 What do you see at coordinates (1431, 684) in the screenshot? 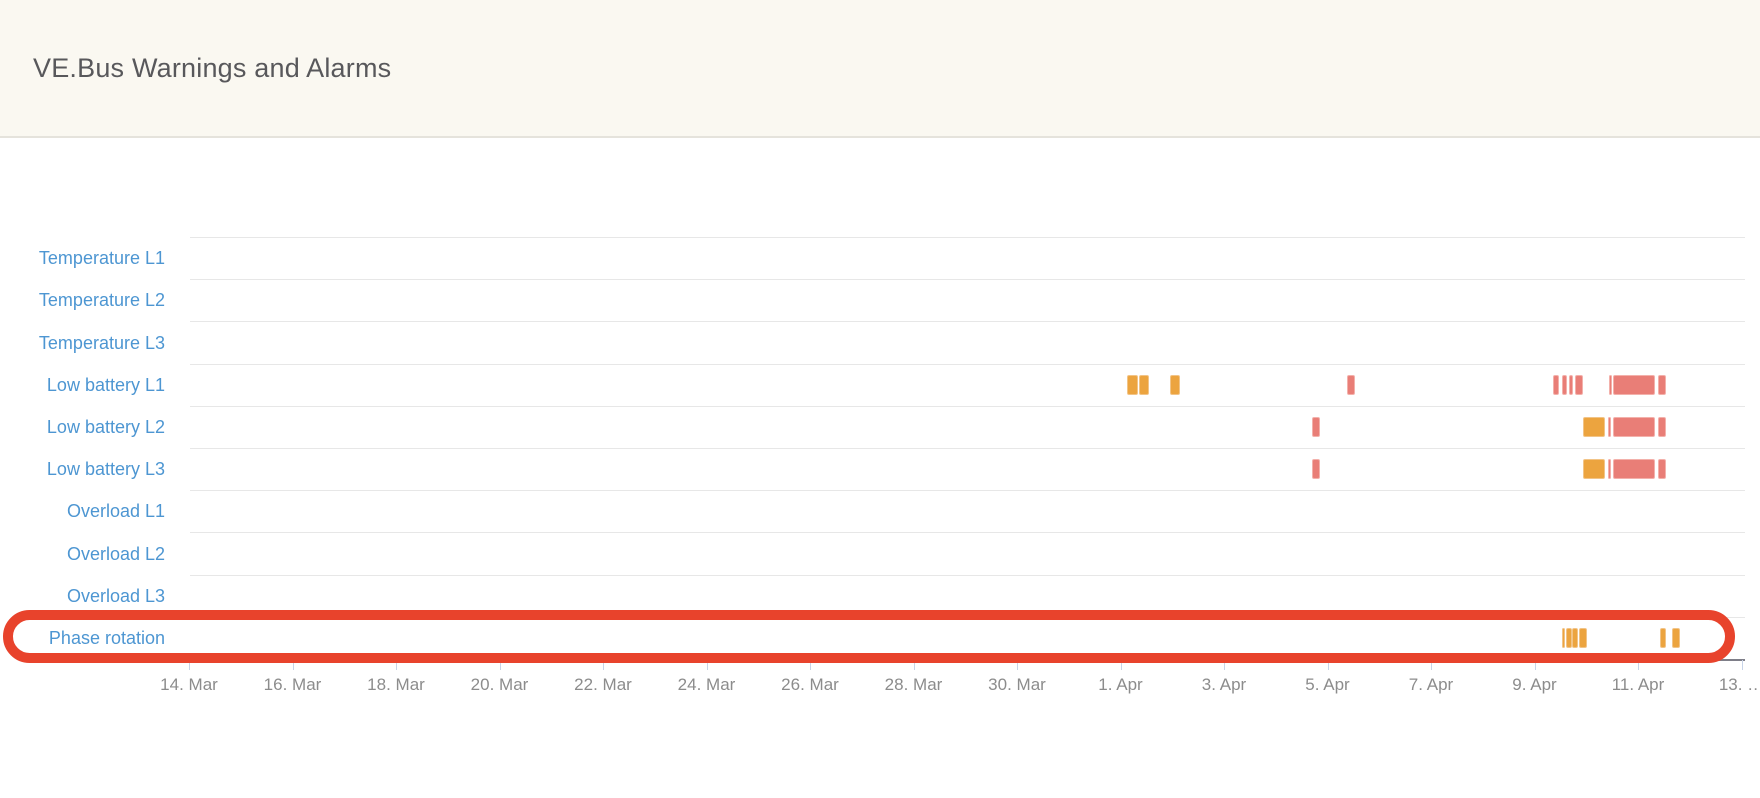
I see `x-axis-tick-label: 7. Apr` at bounding box center [1431, 684].